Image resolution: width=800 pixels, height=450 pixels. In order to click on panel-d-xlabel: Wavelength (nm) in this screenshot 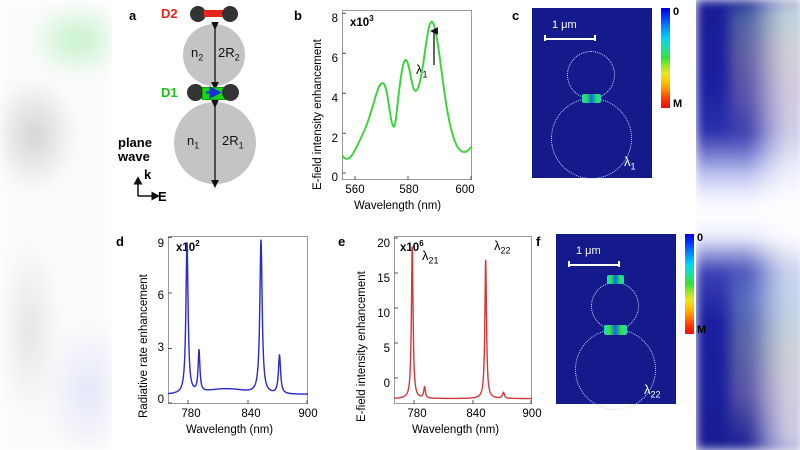, I will do `click(230, 430)`.